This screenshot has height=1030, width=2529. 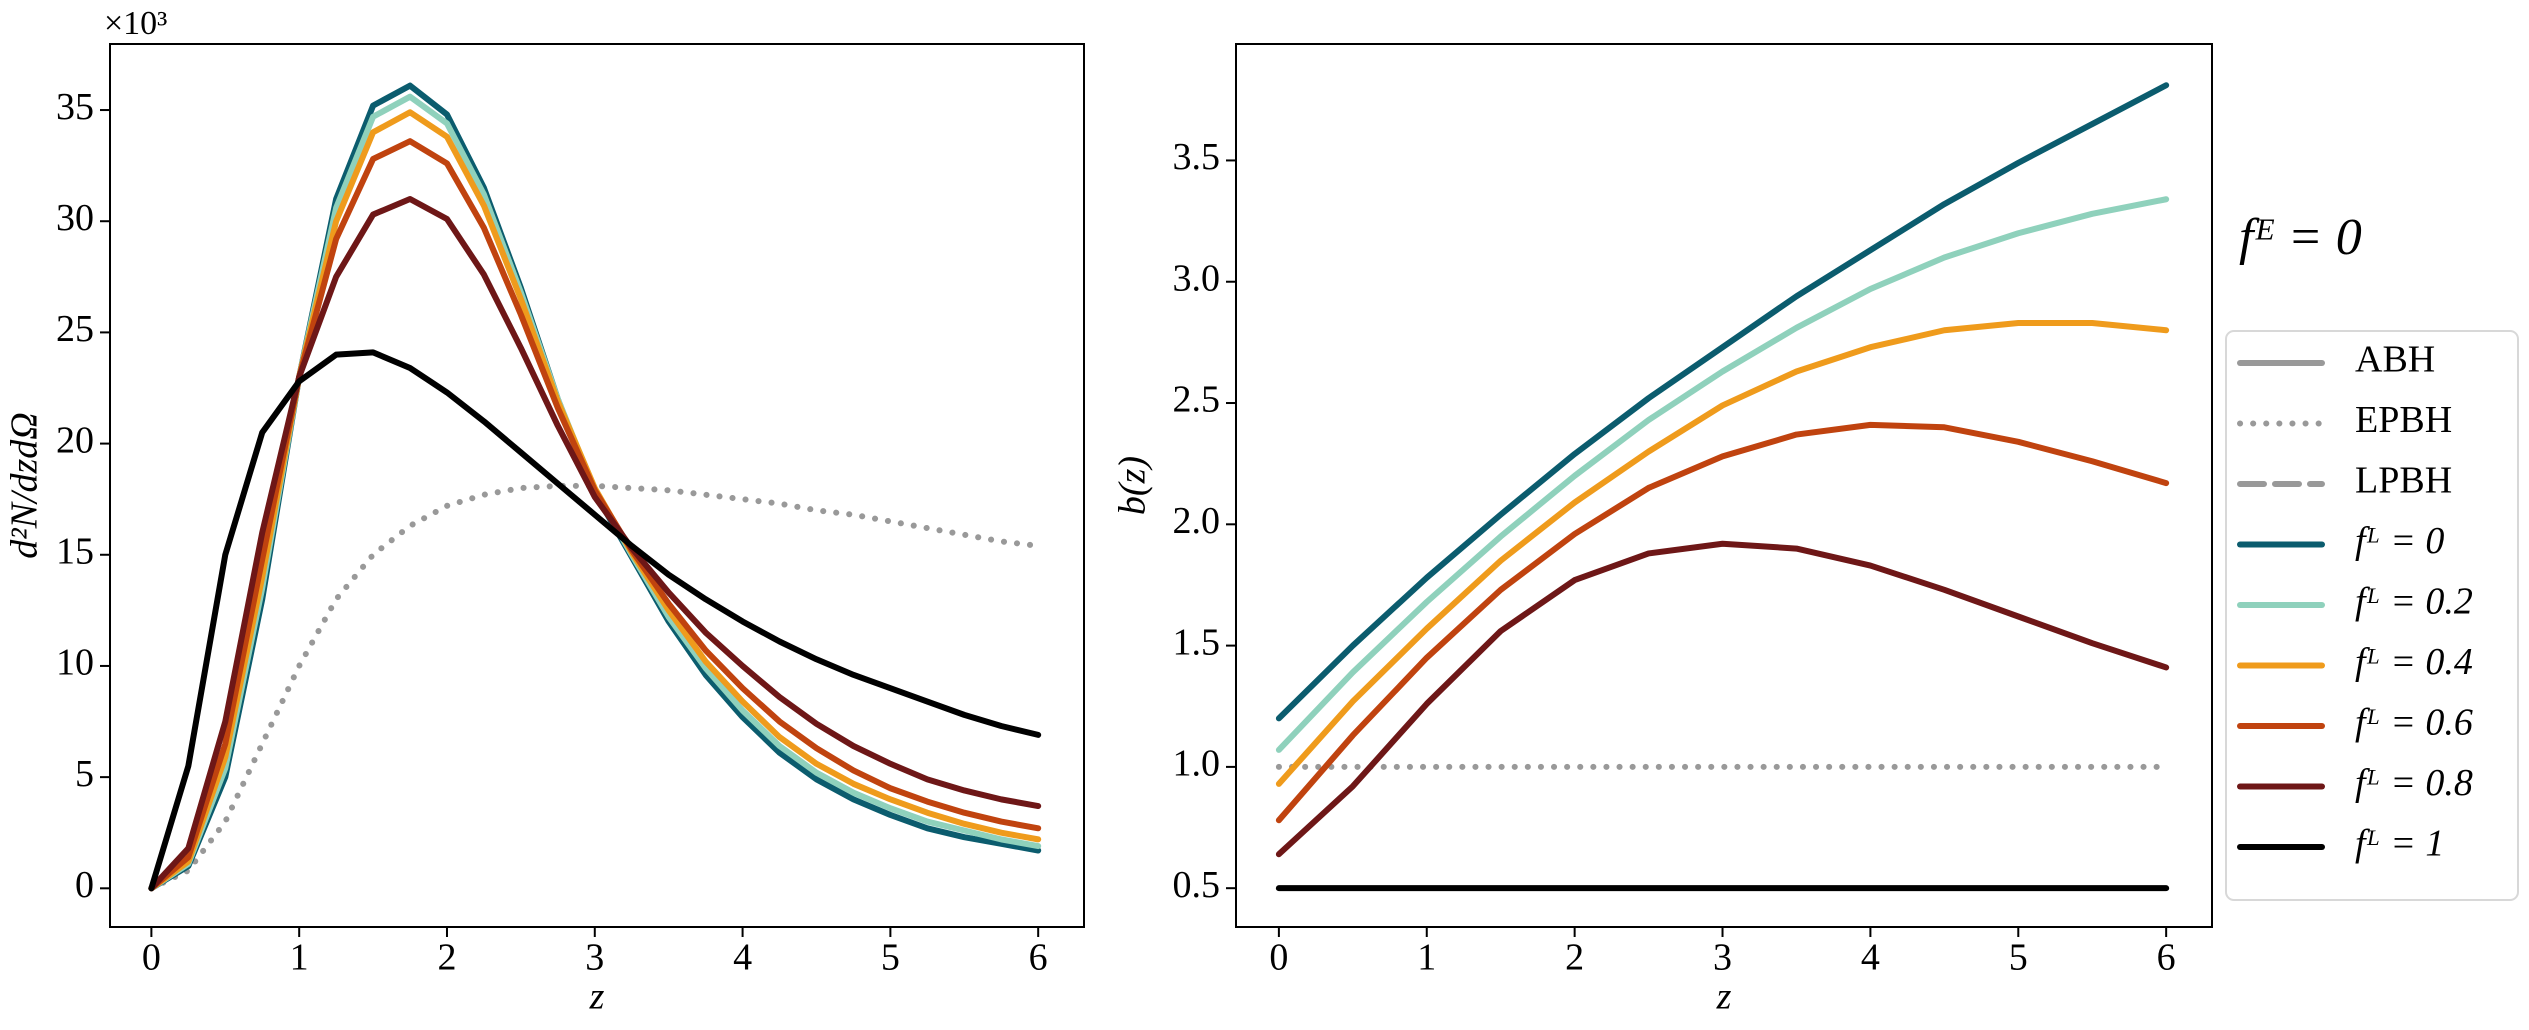 What do you see at coordinates (1197, 642) in the screenshot?
I see `y-tick-label: 1.5` at bounding box center [1197, 642].